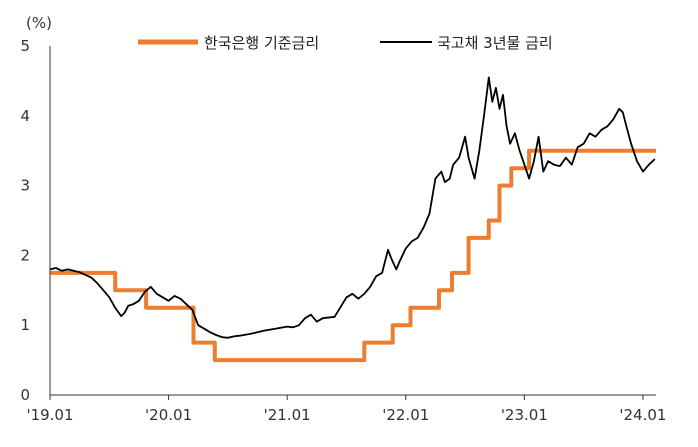 This screenshot has width=698, height=447. Describe the element at coordinates (49, 415) in the screenshot. I see `x-tick-label: '19.01` at that location.